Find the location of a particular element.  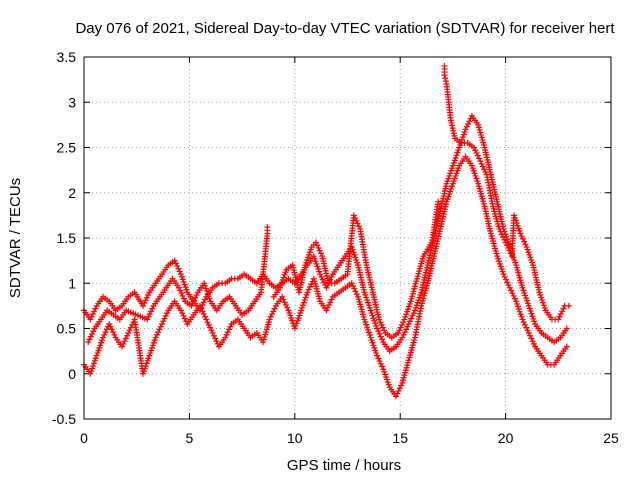

x-axis-label: GPS time / hours is located at coordinates (344, 465).